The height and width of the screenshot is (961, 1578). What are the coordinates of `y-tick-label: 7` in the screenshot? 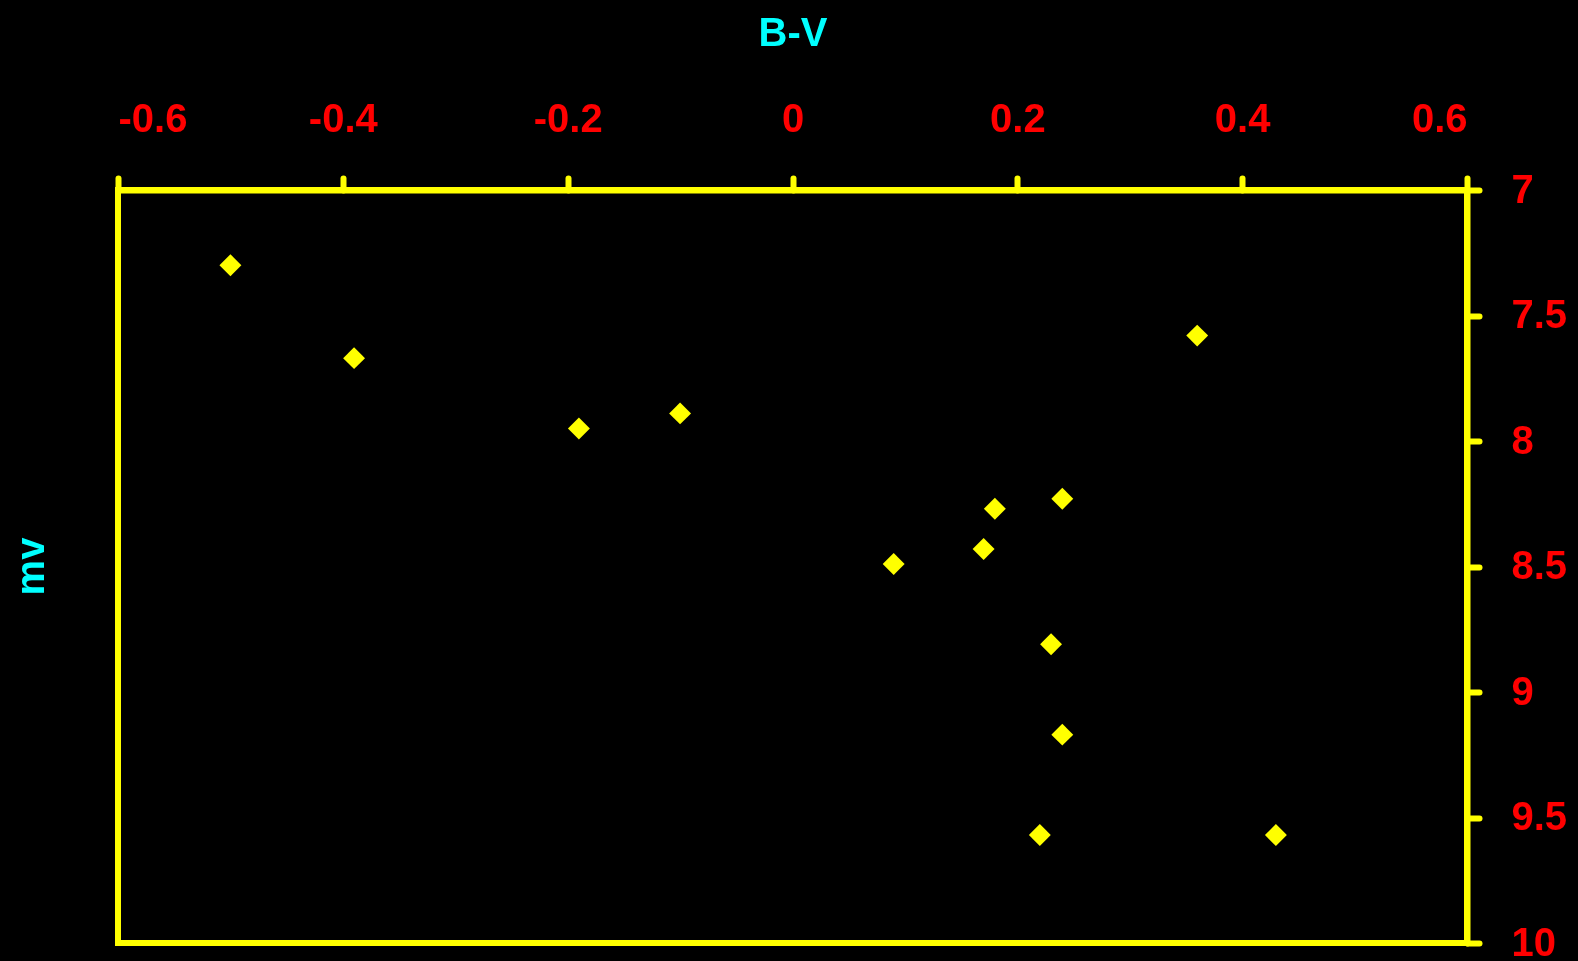 It's located at (1522, 188).